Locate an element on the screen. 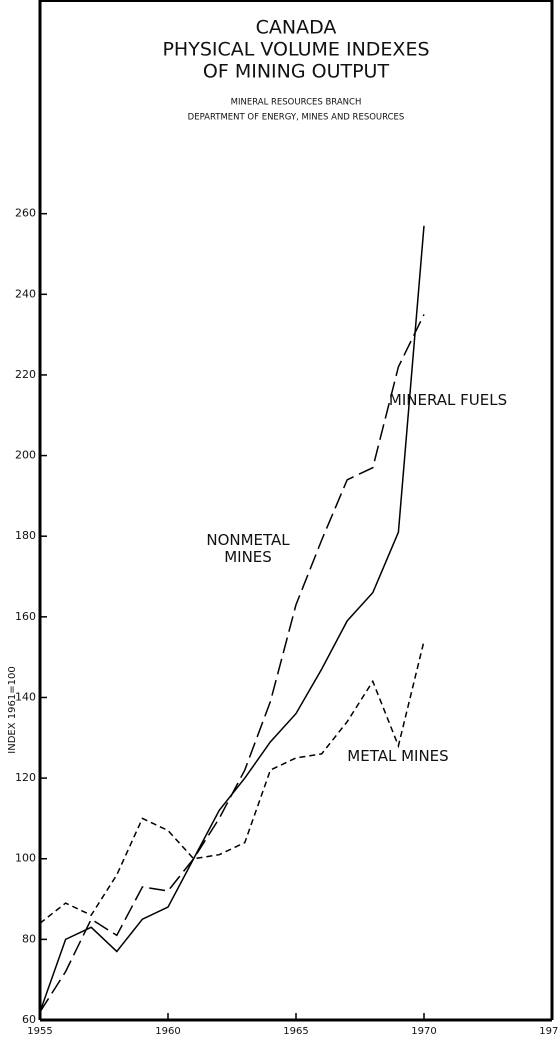 The height and width of the screenshot is (1038, 559). chart-title: OF MINING OUTPUT is located at coordinates (296, 72).